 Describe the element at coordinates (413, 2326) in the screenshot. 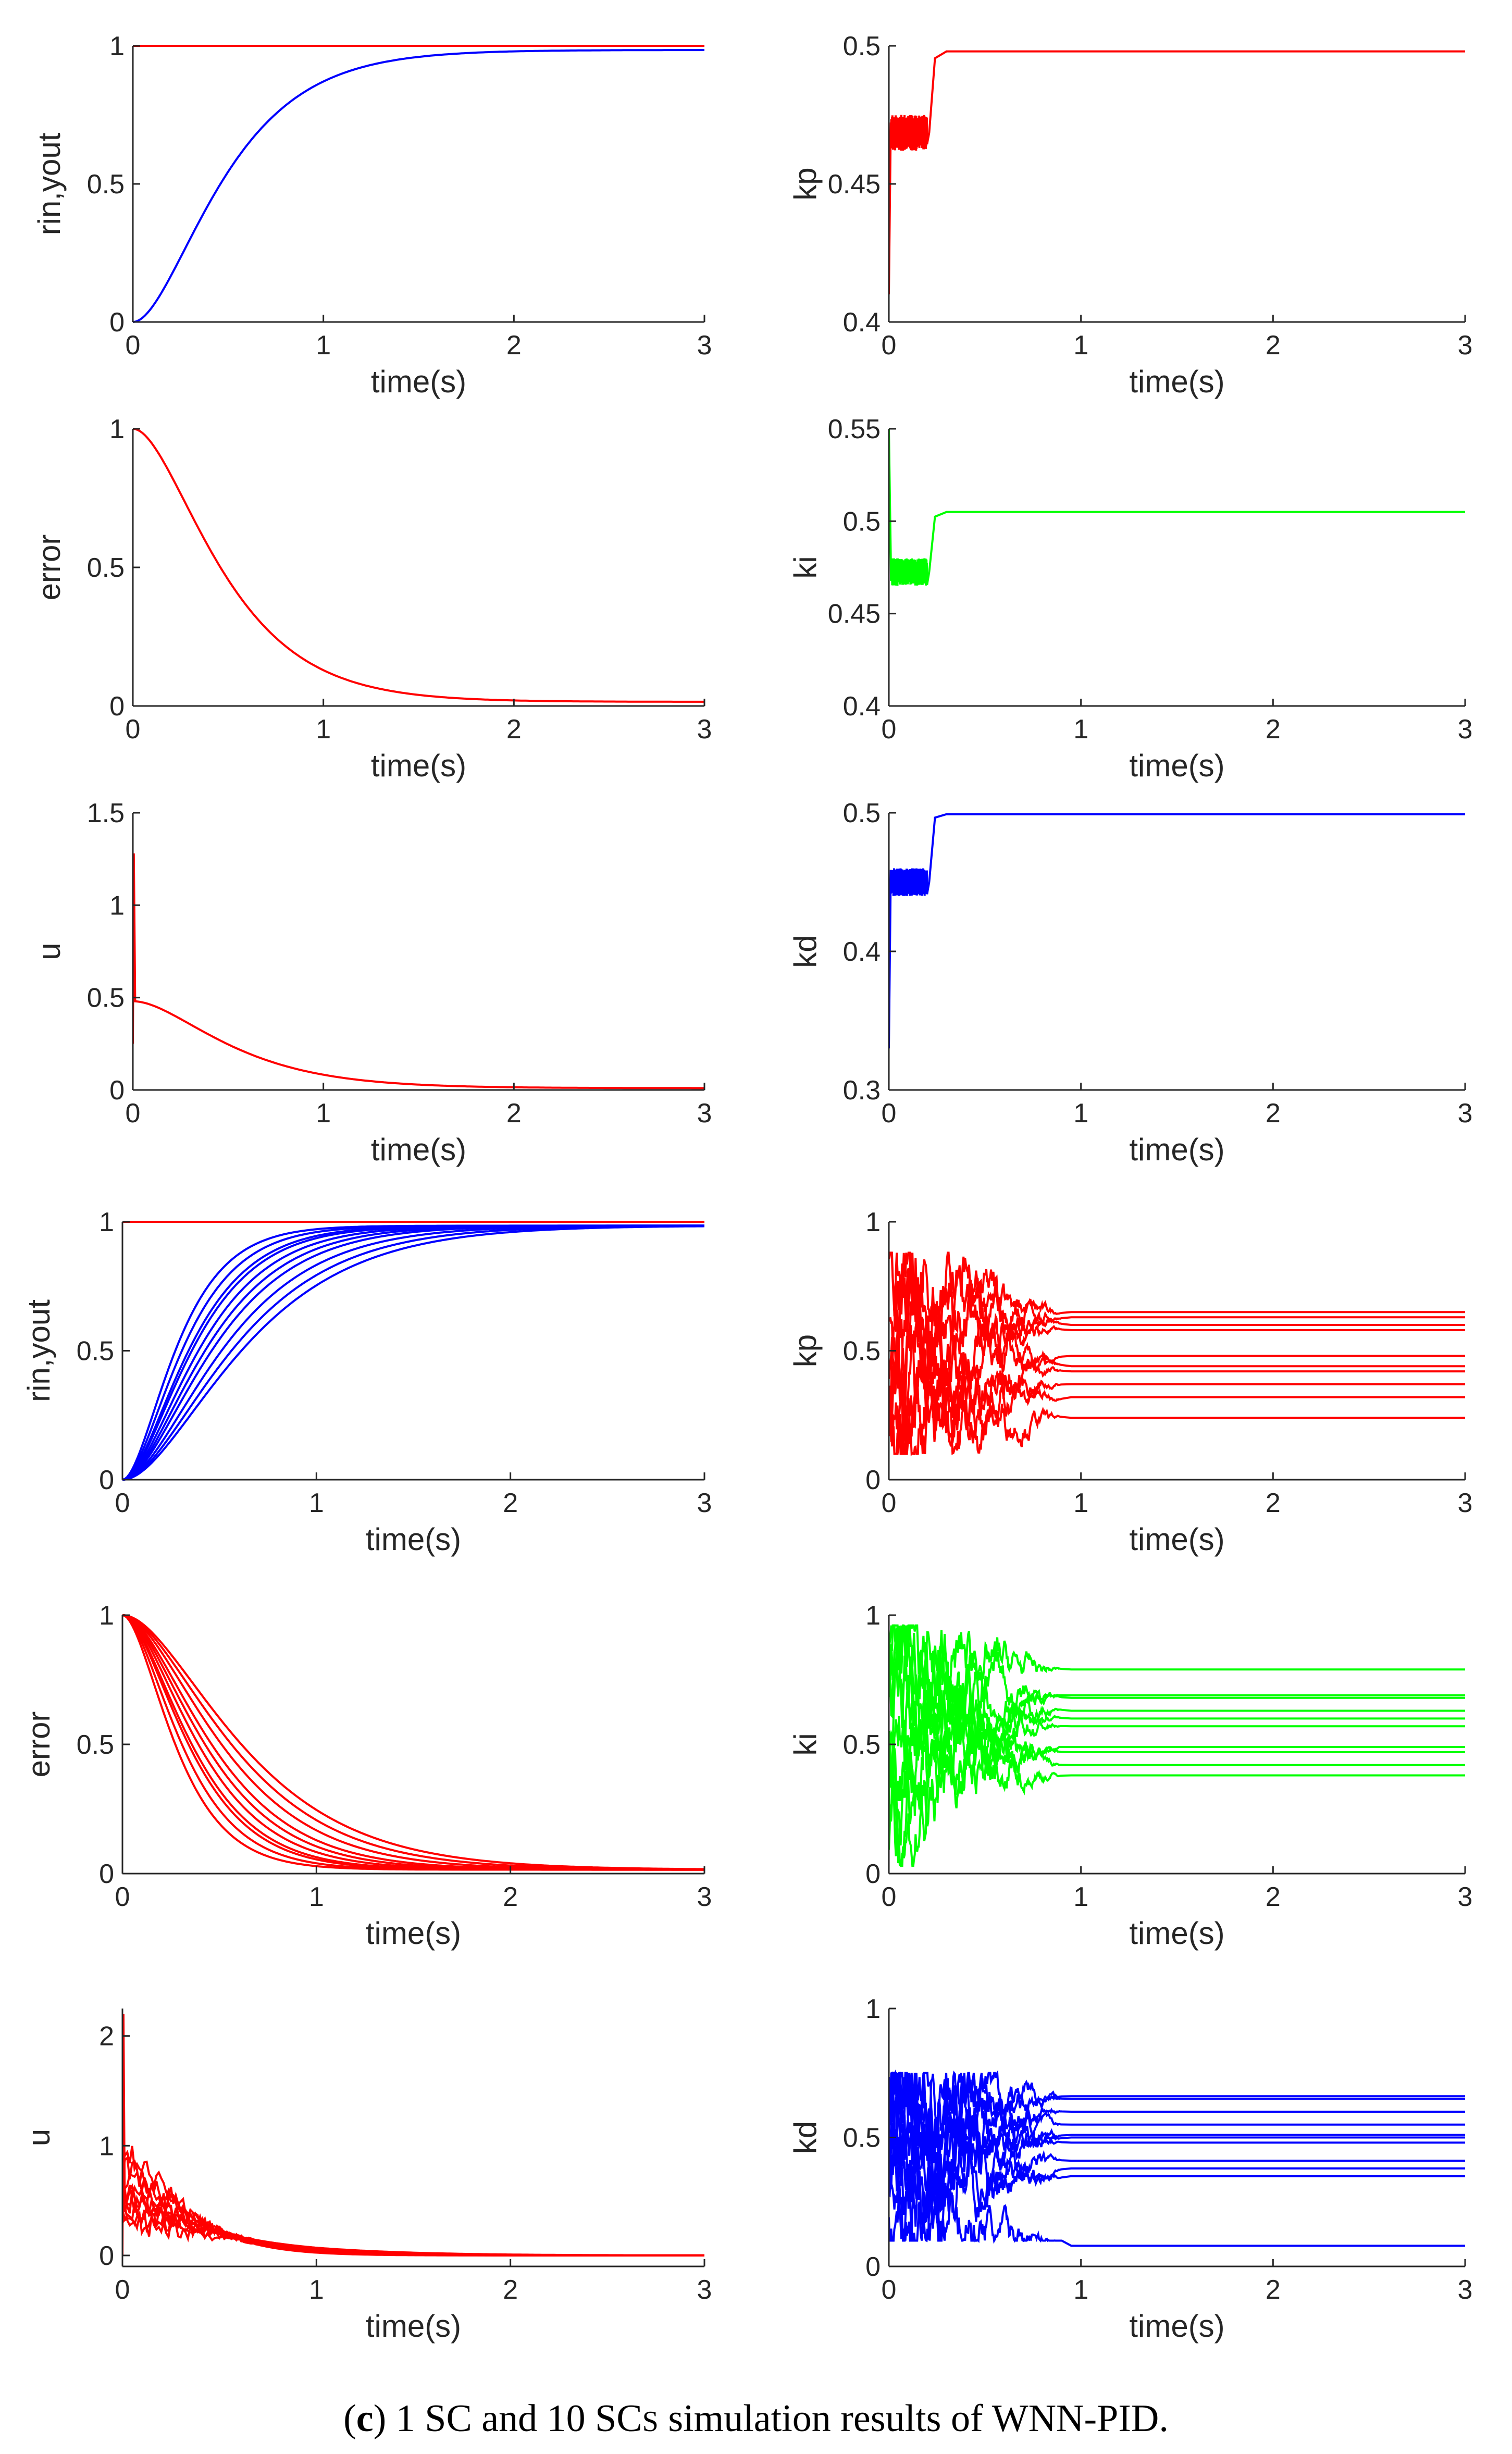

I see `u-10sc-xlabel: time(s)` at that location.